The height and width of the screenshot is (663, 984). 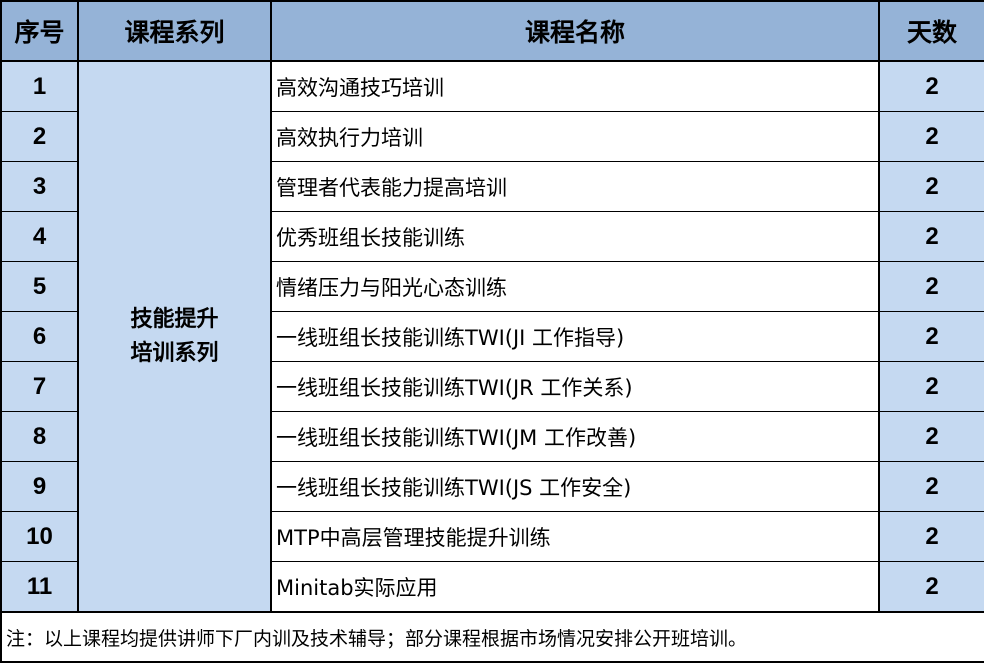 What do you see at coordinates (39, 186) in the screenshot?
I see `row-number: 3` at bounding box center [39, 186].